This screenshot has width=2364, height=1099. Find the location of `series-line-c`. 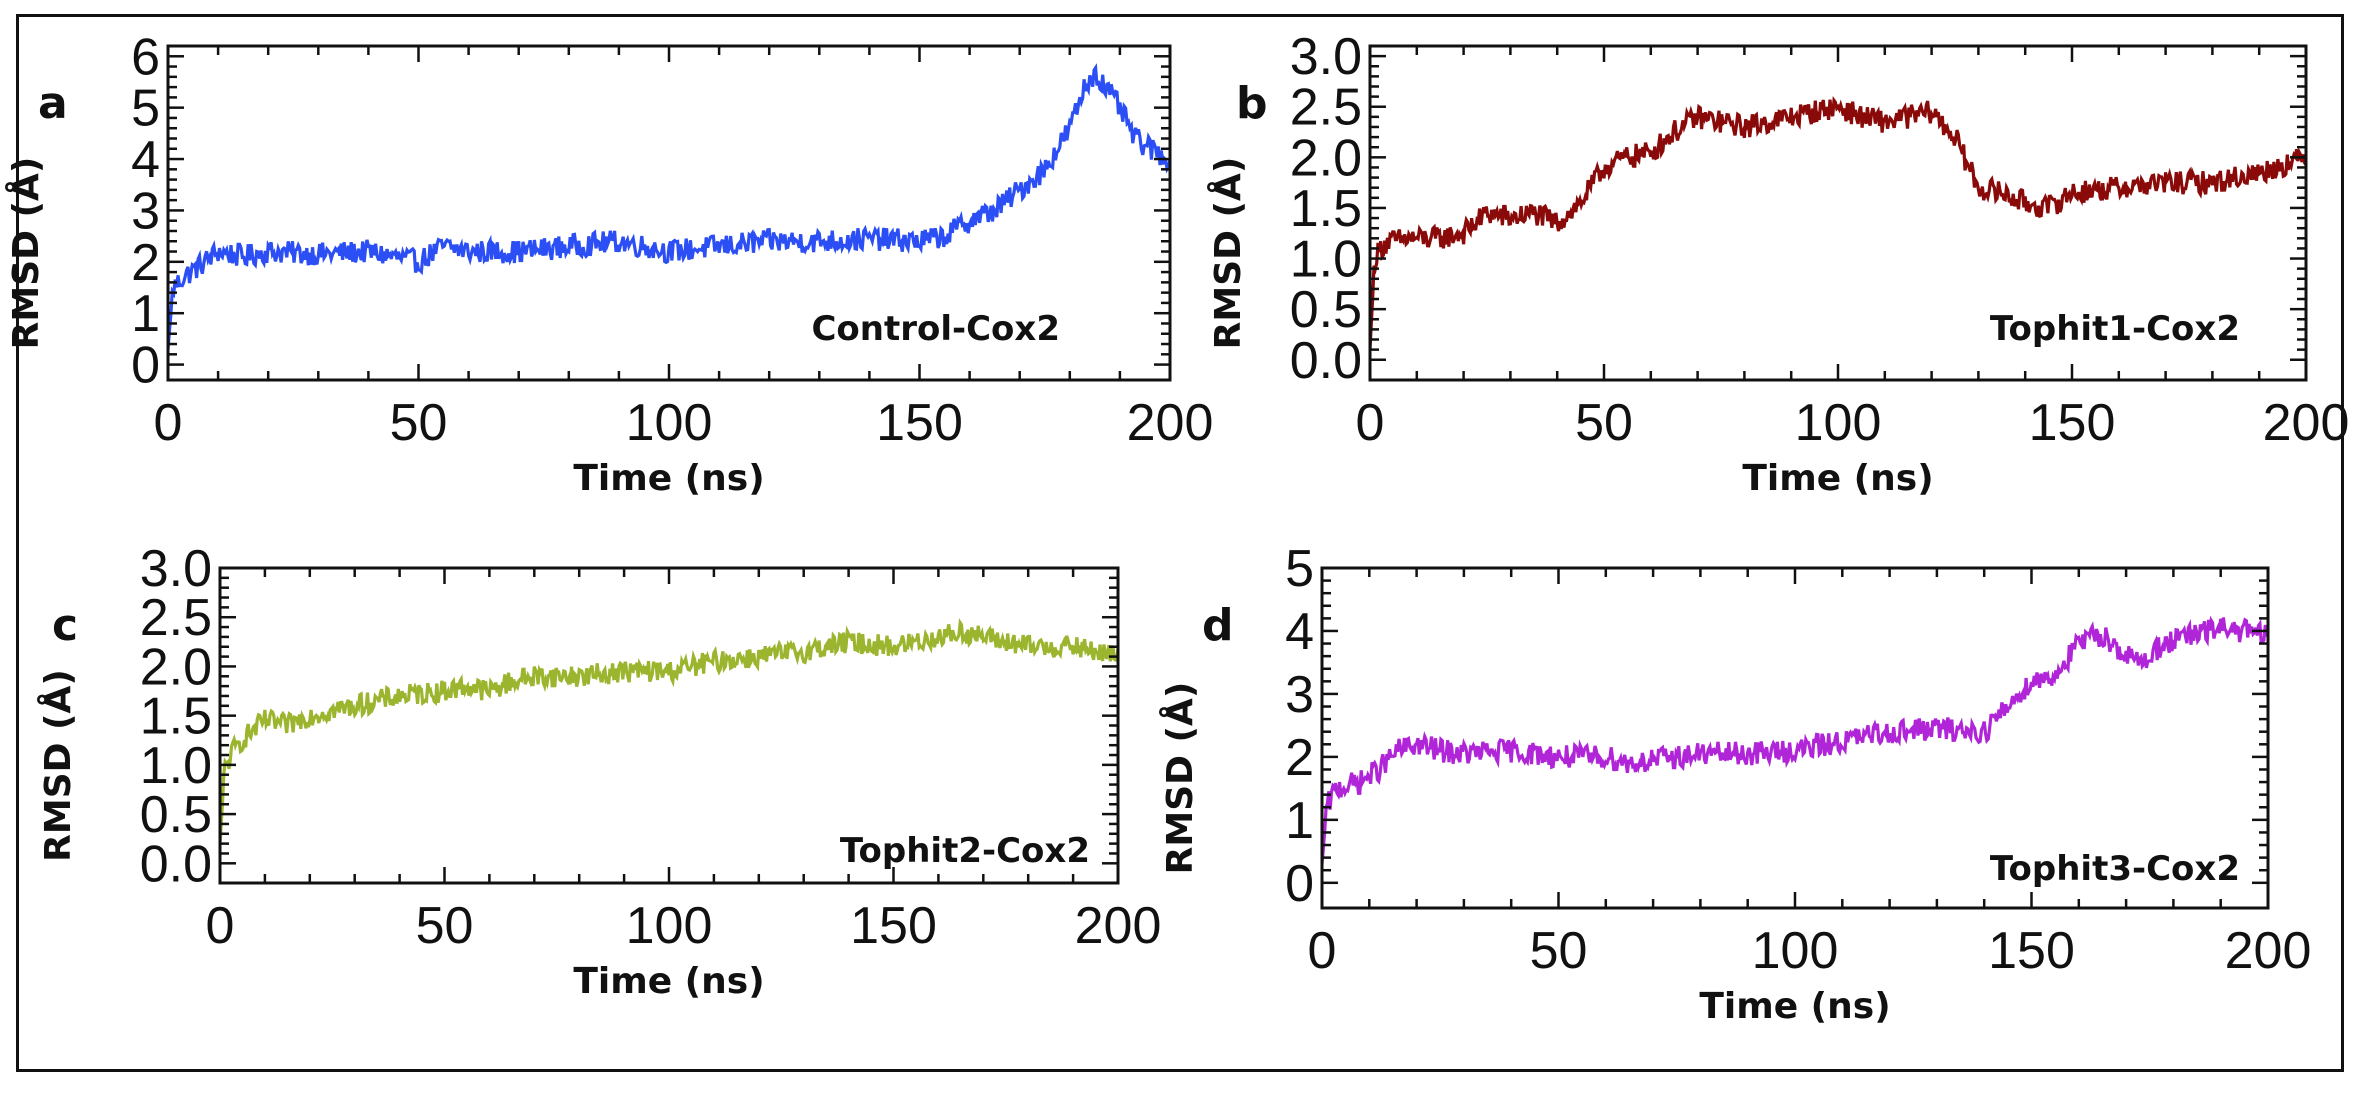

series-line-c is located at coordinates (669, 731).